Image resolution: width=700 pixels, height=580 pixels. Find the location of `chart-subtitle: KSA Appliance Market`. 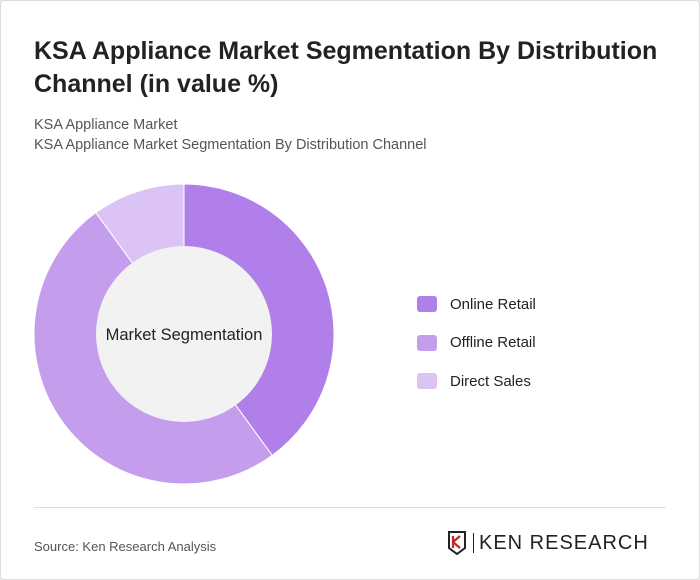

chart-subtitle: KSA Appliance Market is located at coordinates (106, 125).